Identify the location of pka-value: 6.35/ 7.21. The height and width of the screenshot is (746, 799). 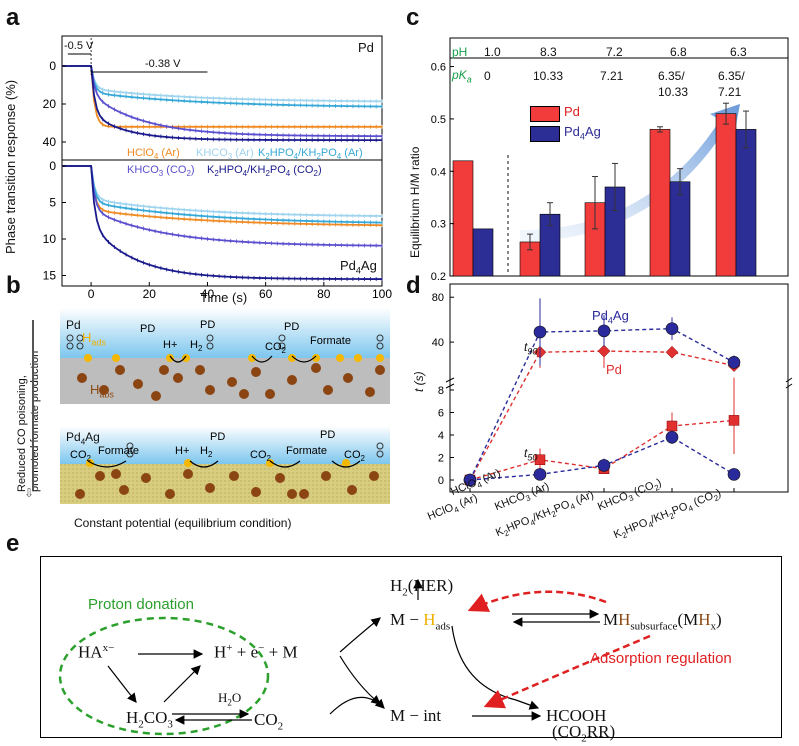
(731, 84).